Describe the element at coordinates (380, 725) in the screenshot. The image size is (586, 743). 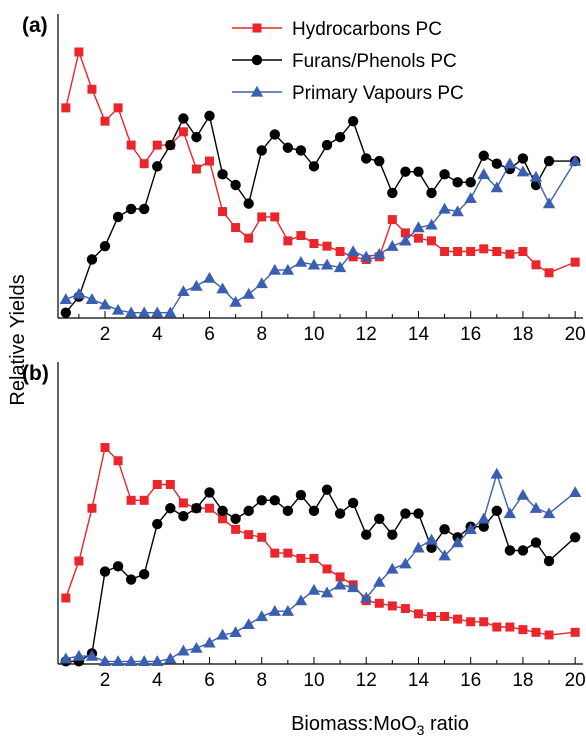
I see `x-axis-label: Biomass:MoO3 ratio` at that location.